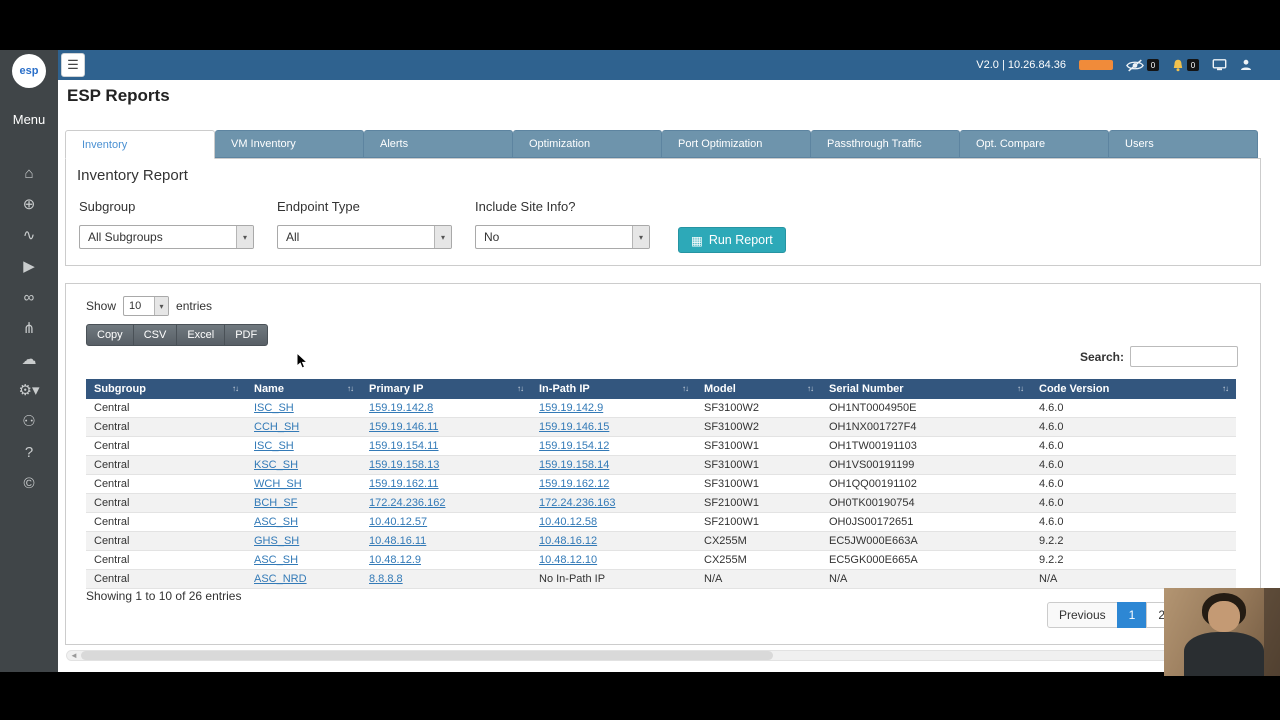 Image resolution: width=1280 pixels, height=720 pixels. Describe the element at coordinates (926, 389) in the screenshot. I see `column-header-serial-number: Serial Number ↑↓` at that location.